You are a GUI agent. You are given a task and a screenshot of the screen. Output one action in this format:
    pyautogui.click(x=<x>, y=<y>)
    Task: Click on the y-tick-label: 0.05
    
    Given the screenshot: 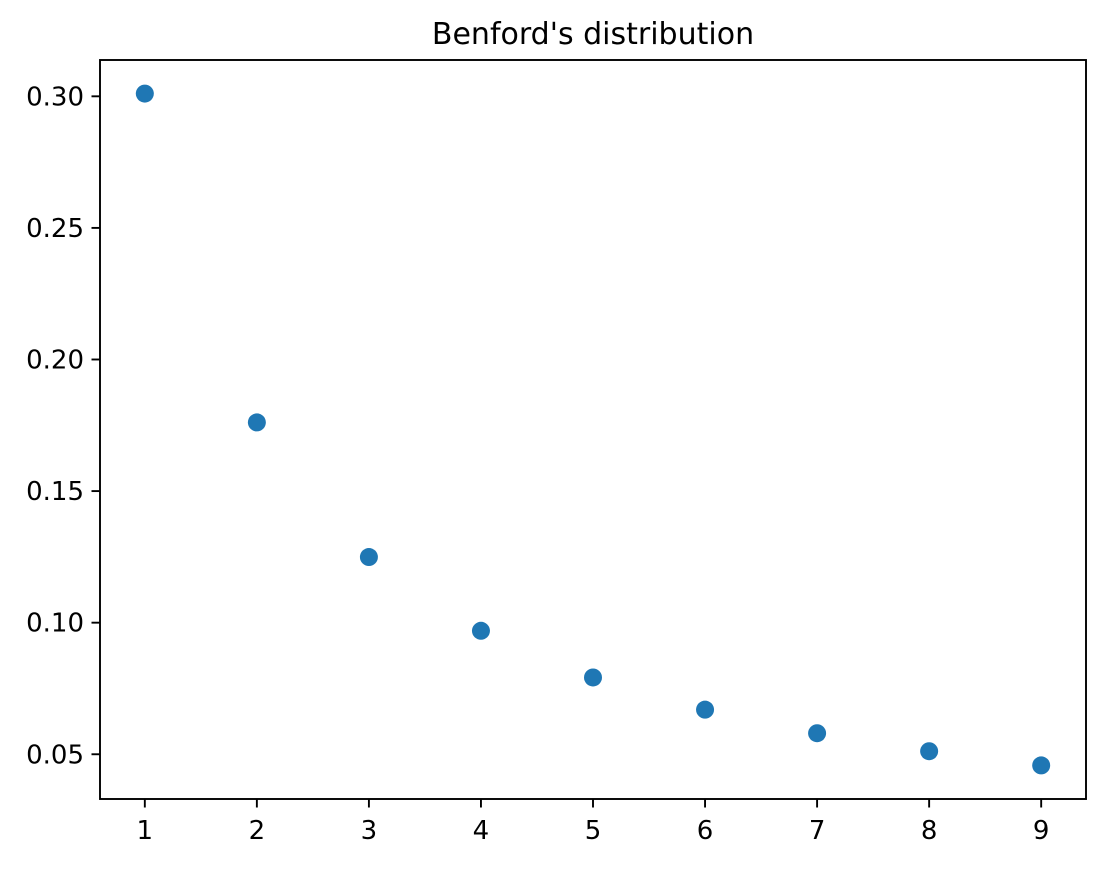 What is the action you would take?
    pyautogui.click(x=55, y=755)
    